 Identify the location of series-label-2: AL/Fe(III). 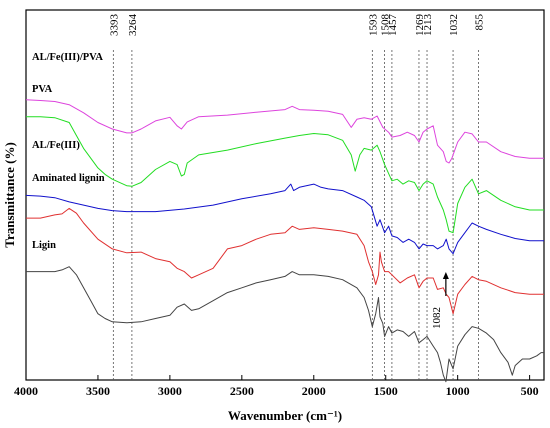
(56, 145).